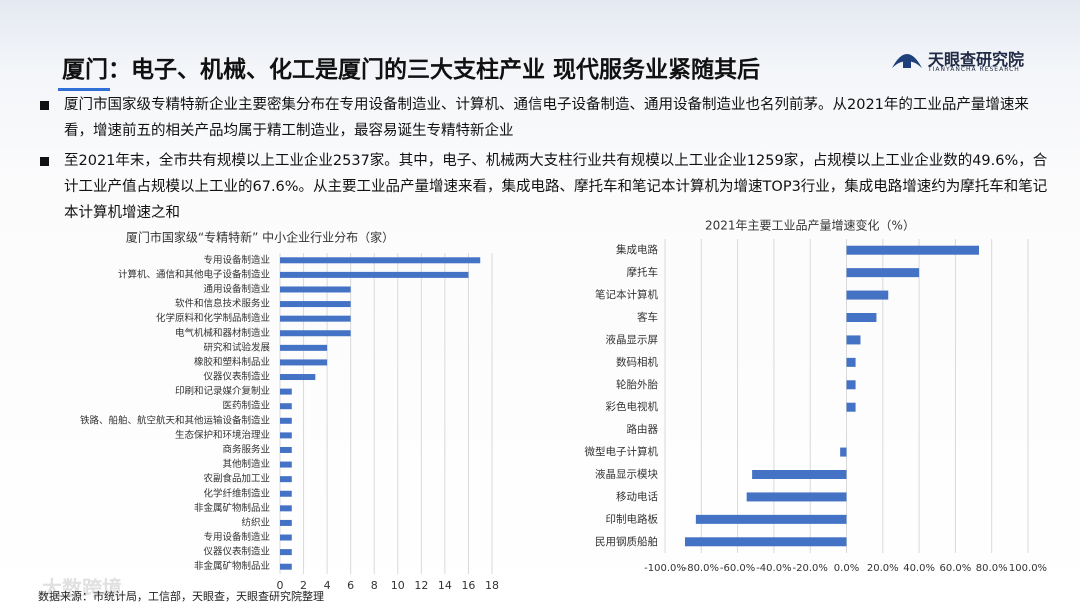  What do you see at coordinates (303, 585) in the screenshot?
I see `x-tick-label: 2` at bounding box center [303, 585].